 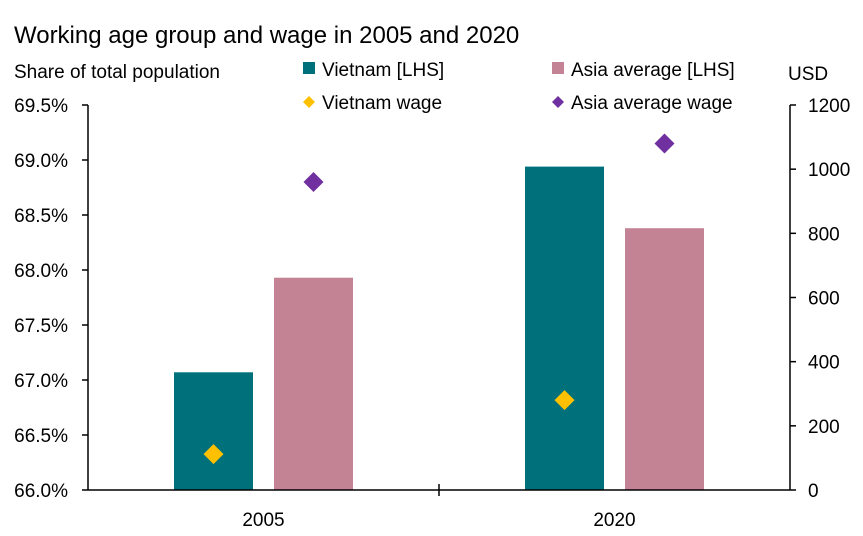 What do you see at coordinates (41, 271) in the screenshot?
I see `left-tick-label: 68.0%` at bounding box center [41, 271].